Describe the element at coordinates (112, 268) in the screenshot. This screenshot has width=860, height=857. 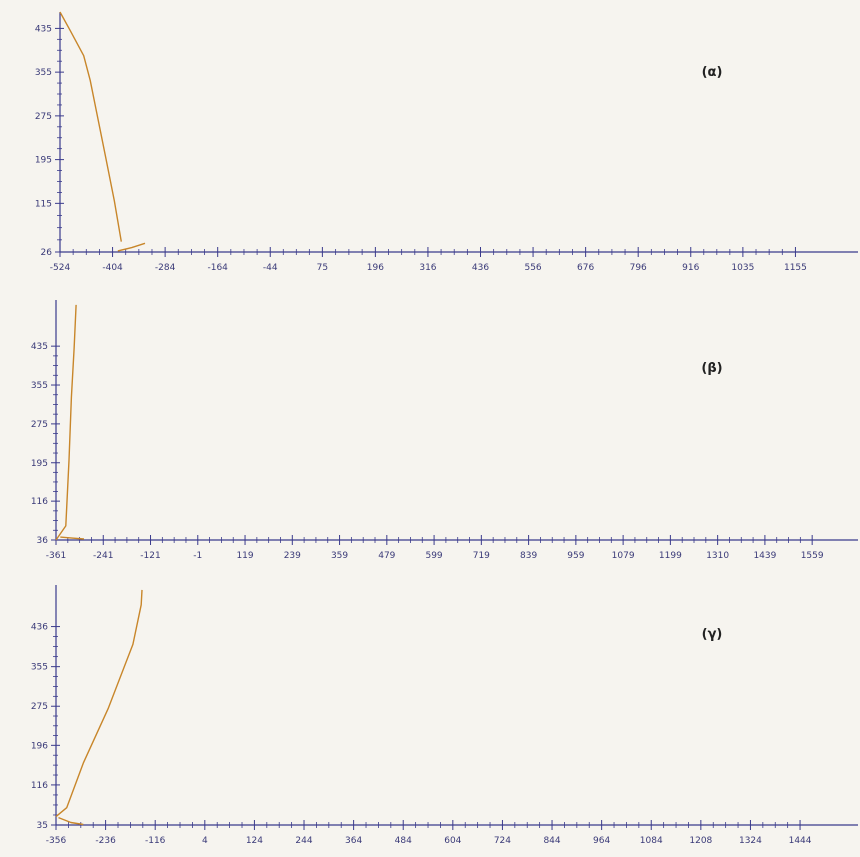
I see `x-tick-label: -404` at that location.